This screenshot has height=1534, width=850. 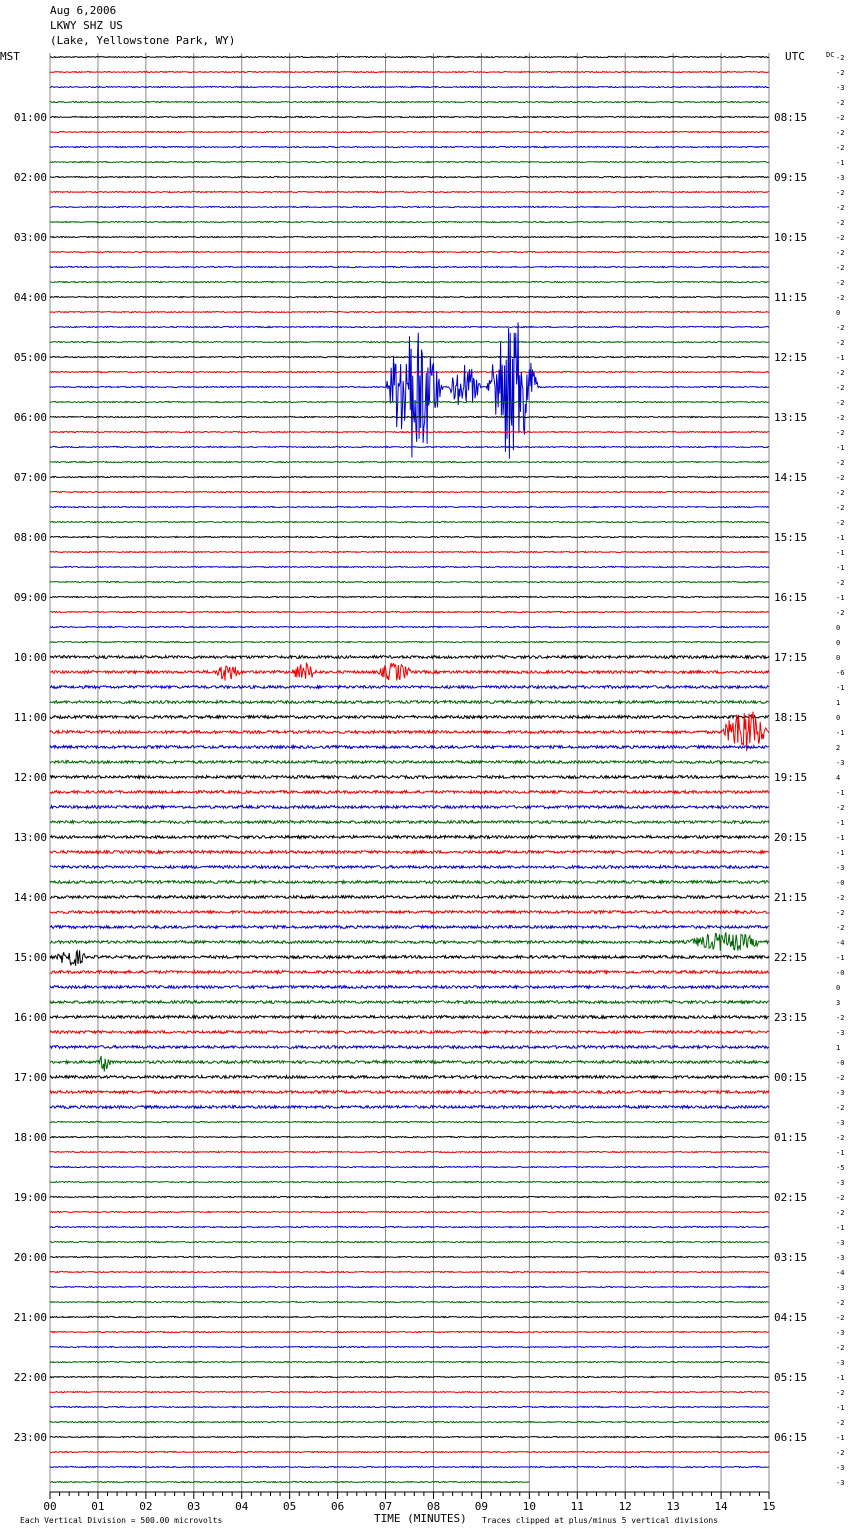 What do you see at coordinates (30, 177) in the screenshot?
I see `mst-hour-label: 02:00` at bounding box center [30, 177].